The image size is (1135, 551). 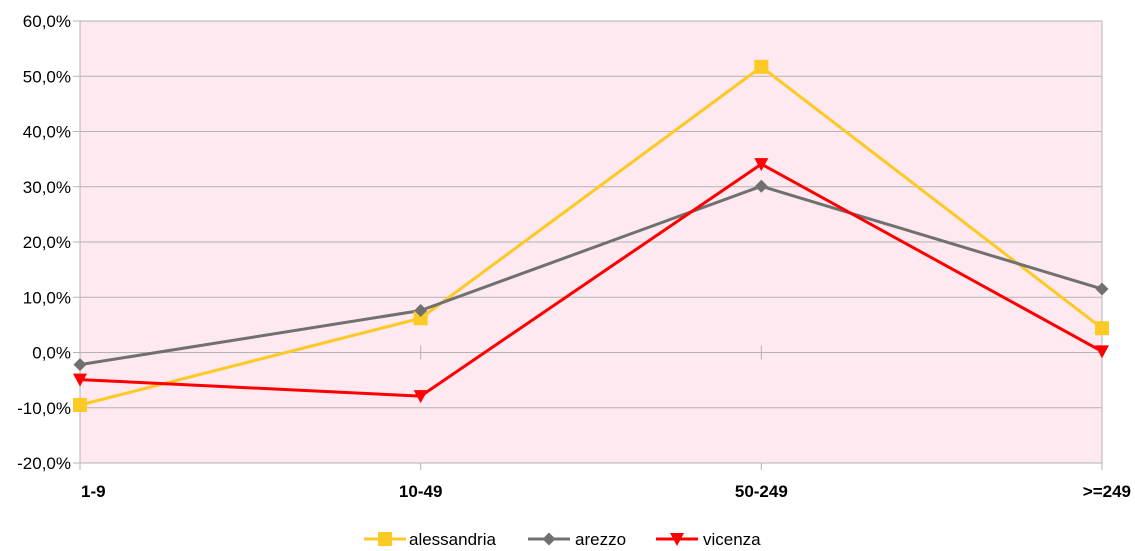 What do you see at coordinates (93, 491) in the screenshot?
I see `x-tick-label: 1-9` at bounding box center [93, 491].